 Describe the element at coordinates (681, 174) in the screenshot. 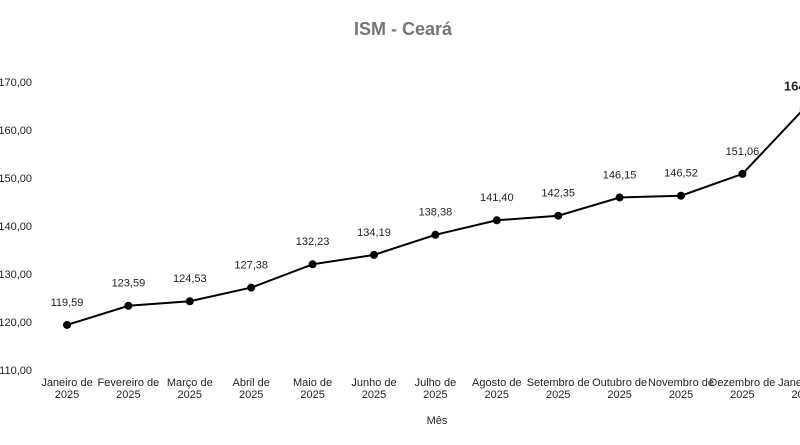

I see `data-label: 146,52` at that location.